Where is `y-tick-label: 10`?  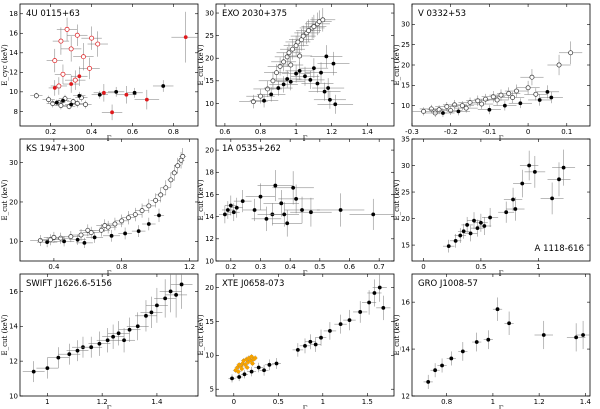
y-tick-label: 10 is located at coordinates (13, 242).